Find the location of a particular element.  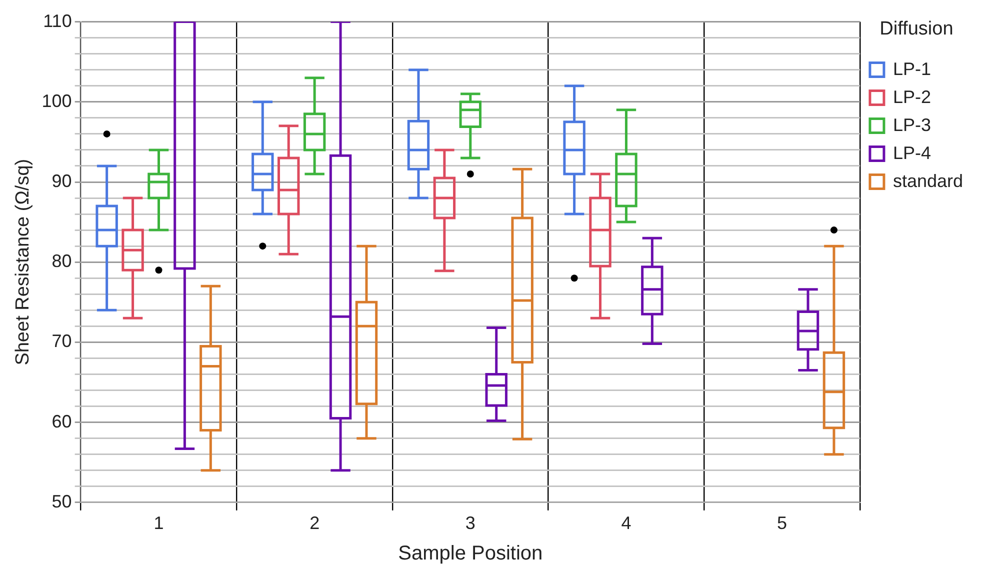

y-tick-label: 50 is located at coordinates (62, 501).